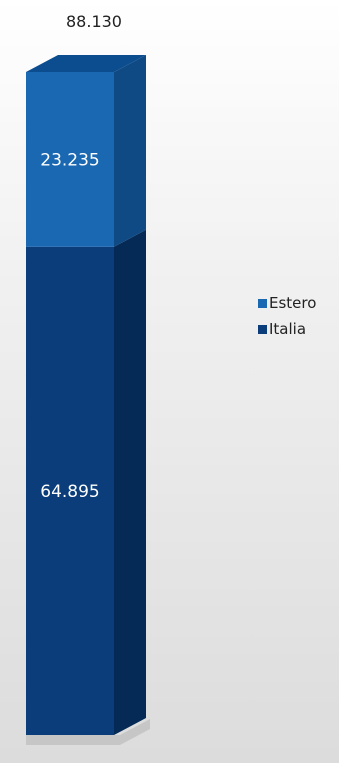 This screenshot has height=763, width=339. I want to click on bar-segment-estero-side, so click(130, 151).